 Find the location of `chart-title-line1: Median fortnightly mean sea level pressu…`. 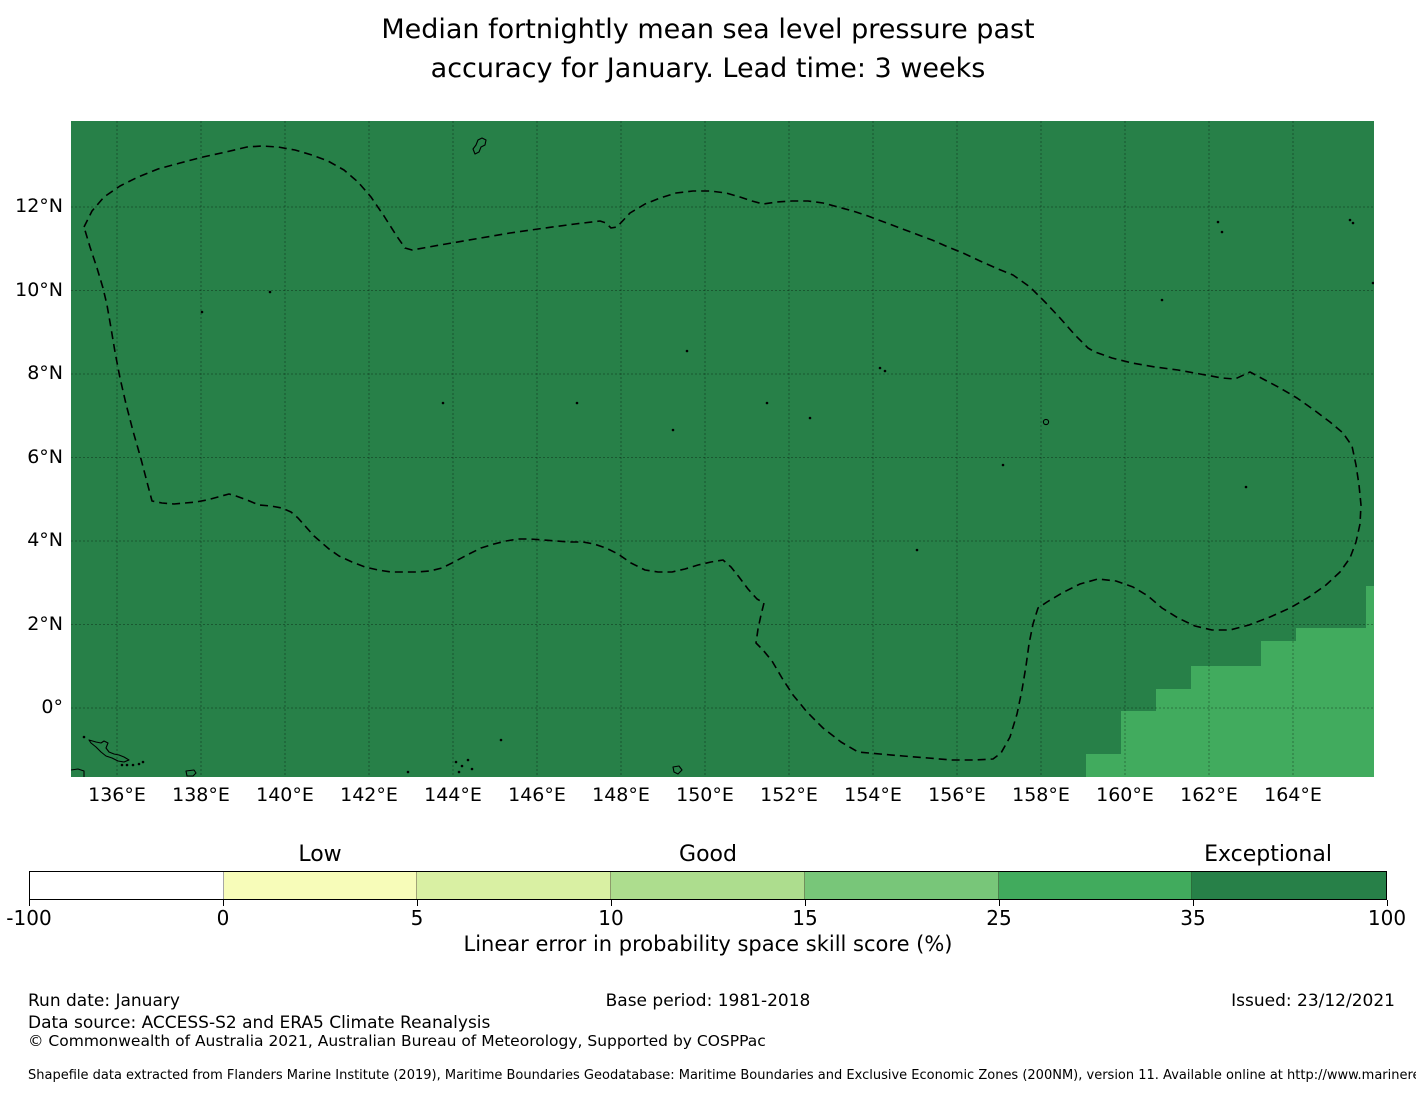

chart-title-line1: Median fortnightly mean sea level pressu… is located at coordinates (708, 29).